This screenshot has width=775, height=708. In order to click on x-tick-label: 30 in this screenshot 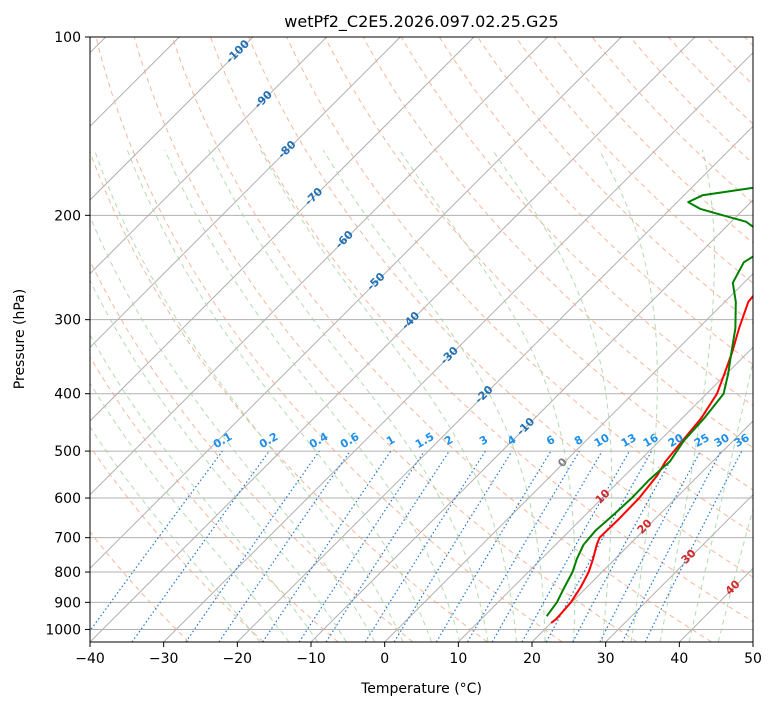, I will do `click(606, 659)`.